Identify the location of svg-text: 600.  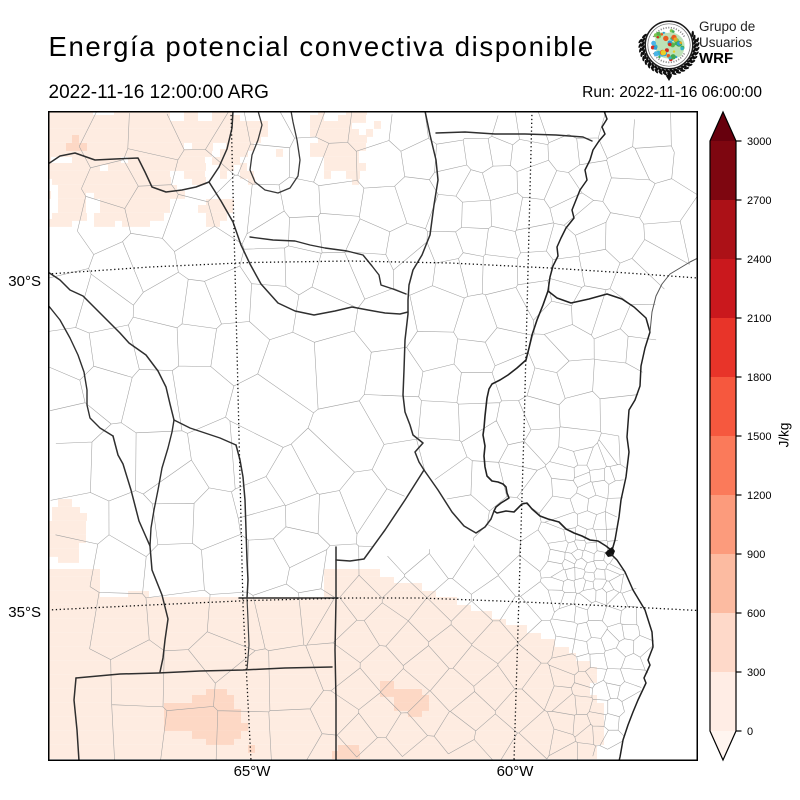
(756, 614).